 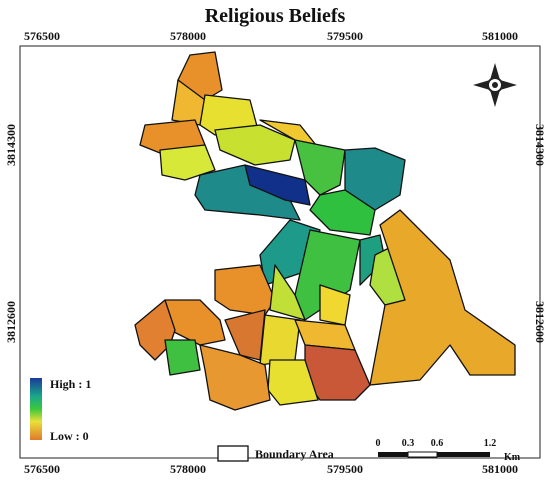 What do you see at coordinates (448, 450) in the screenshot?
I see `scale-bar: 0 0.3 0.6 1.2 Km` at bounding box center [448, 450].